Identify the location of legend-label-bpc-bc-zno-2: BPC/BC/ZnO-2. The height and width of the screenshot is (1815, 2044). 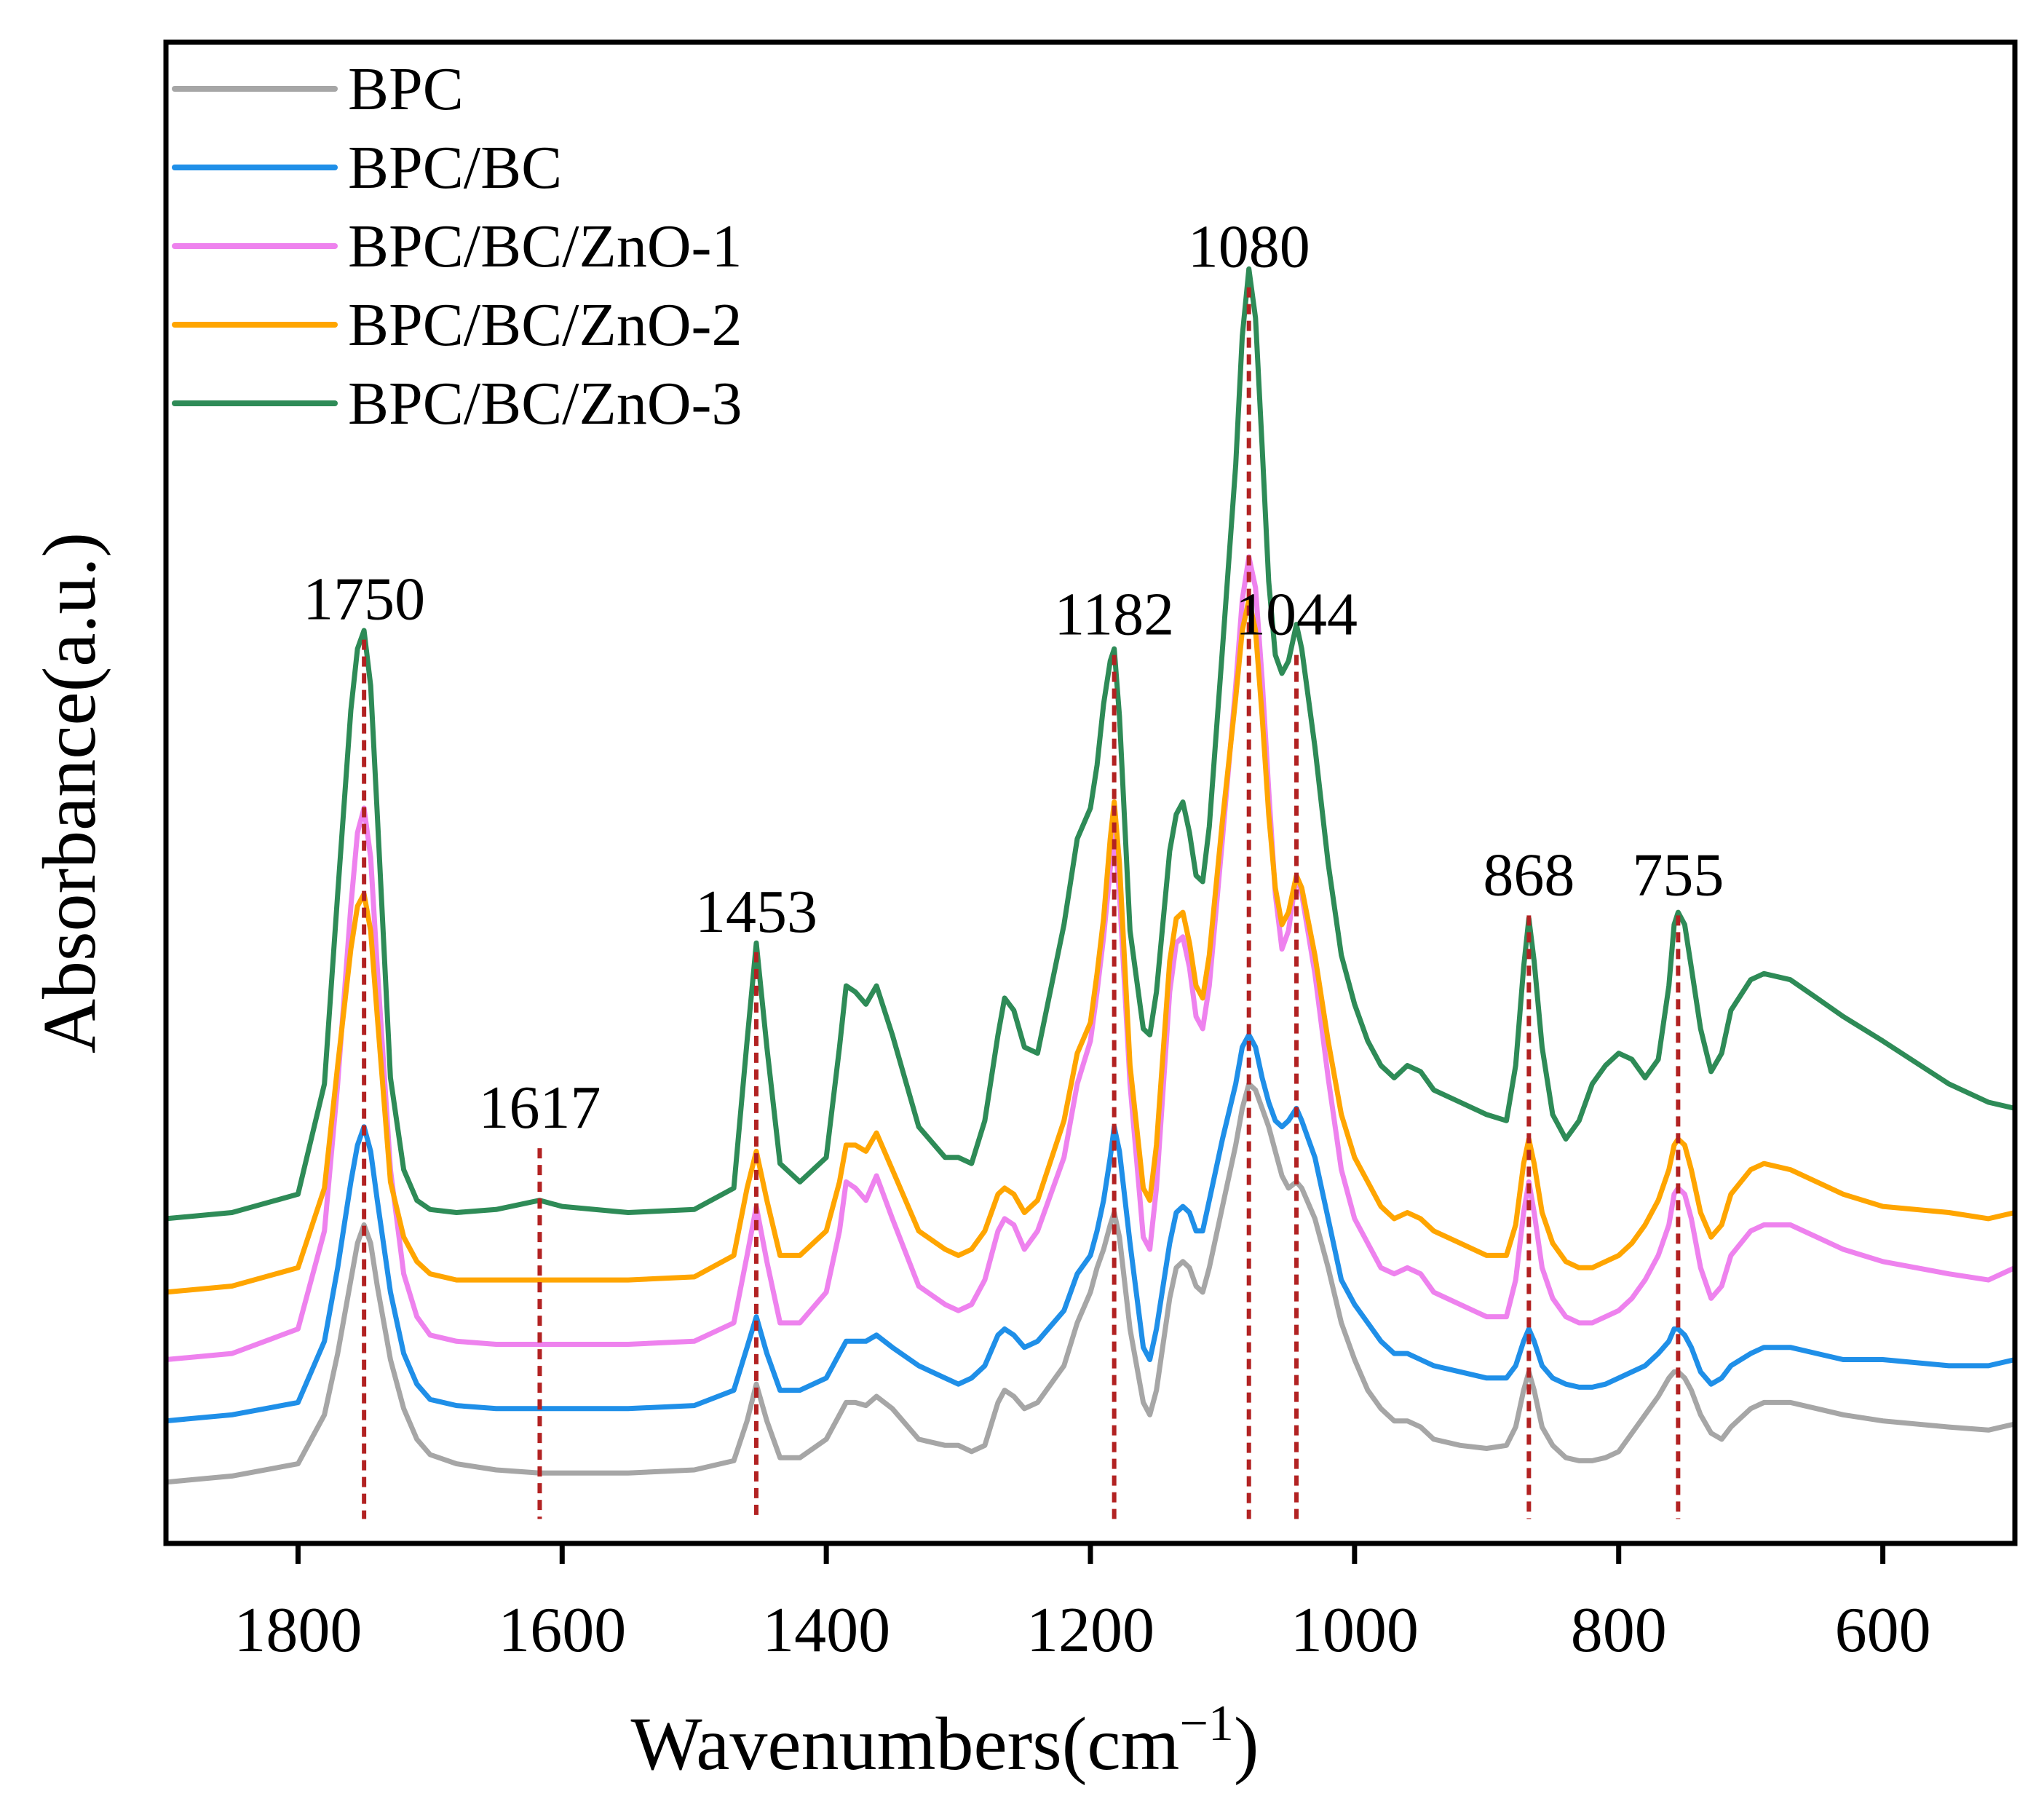
(545, 325).